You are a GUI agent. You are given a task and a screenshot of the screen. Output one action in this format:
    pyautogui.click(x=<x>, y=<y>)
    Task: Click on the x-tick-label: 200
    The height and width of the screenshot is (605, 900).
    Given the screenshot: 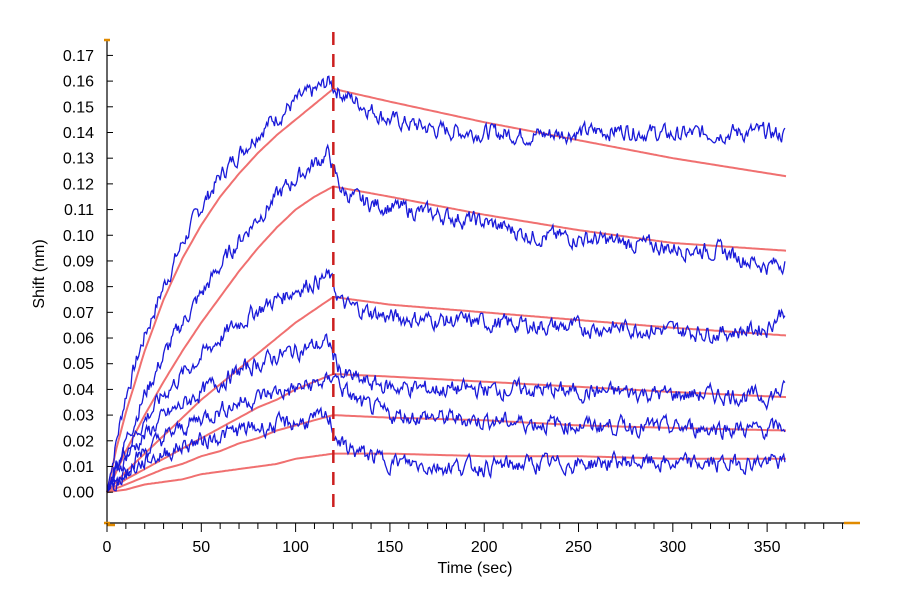 What is the action you would take?
    pyautogui.click(x=484, y=547)
    